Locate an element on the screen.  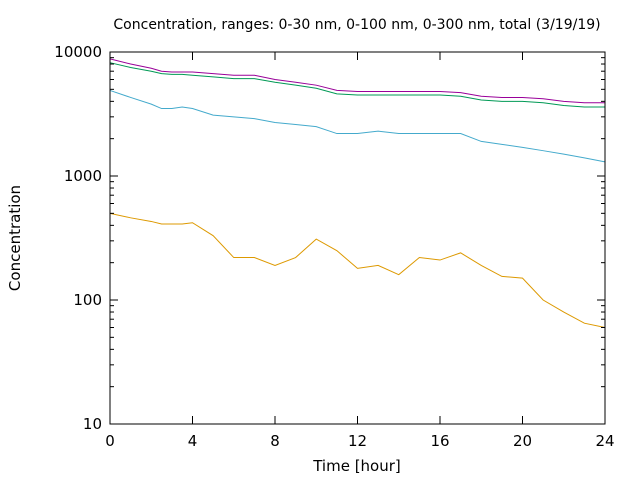
x-tick-label: 16 is located at coordinates (439, 441).